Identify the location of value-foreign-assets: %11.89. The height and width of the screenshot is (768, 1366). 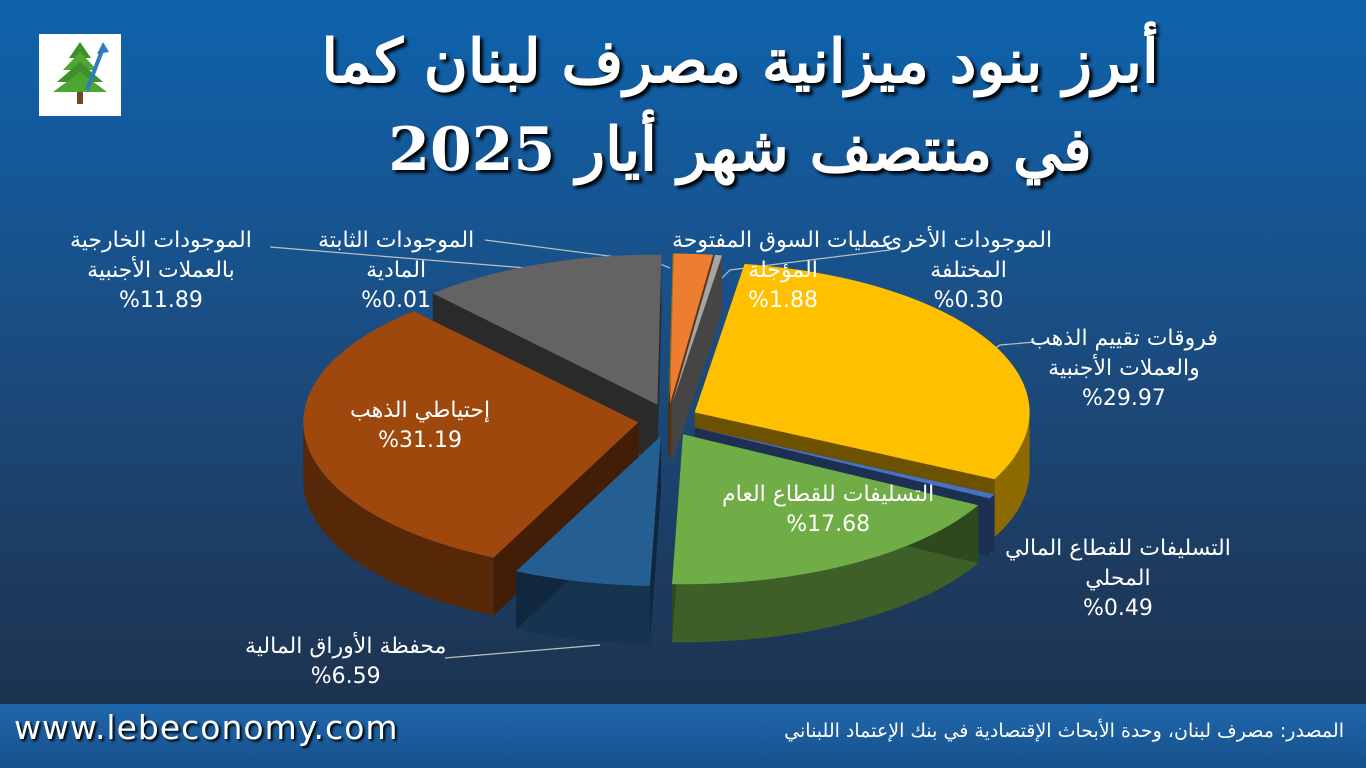
(160, 300).